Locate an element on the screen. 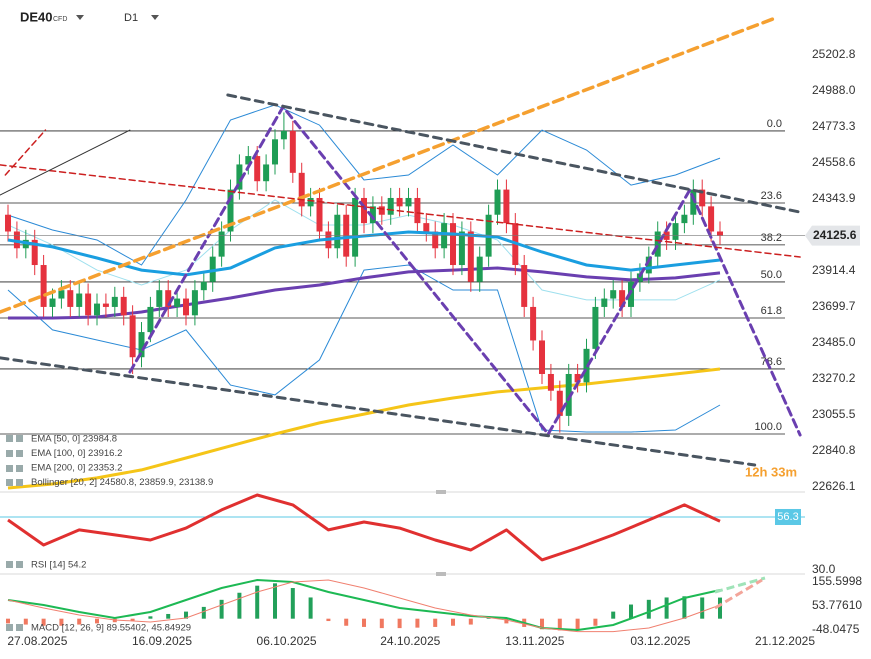 The height and width of the screenshot is (659, 871). x-tick-label: 16.09.2025 is located at coordinates (162, 641).